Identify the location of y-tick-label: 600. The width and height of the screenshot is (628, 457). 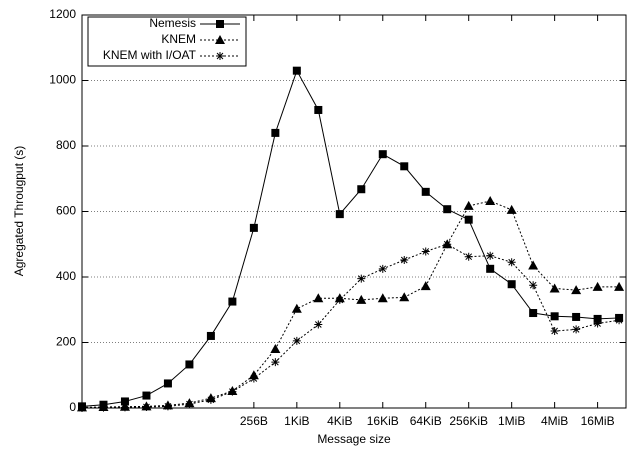
(66, 211).